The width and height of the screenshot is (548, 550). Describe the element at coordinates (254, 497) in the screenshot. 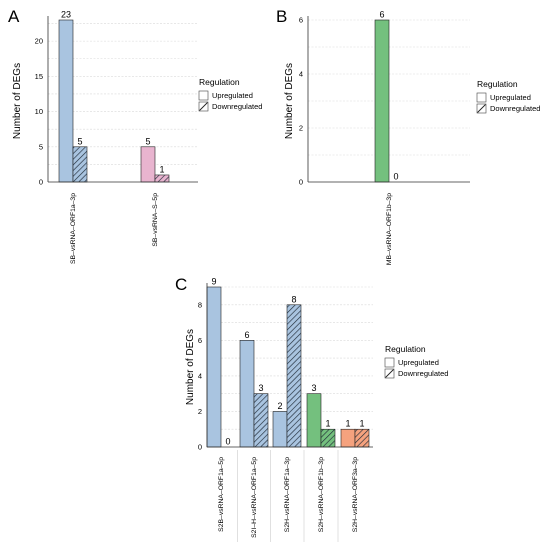

I see `x-tick-label: S2I–H–vsRNA–ORF1a–5p` at that location.